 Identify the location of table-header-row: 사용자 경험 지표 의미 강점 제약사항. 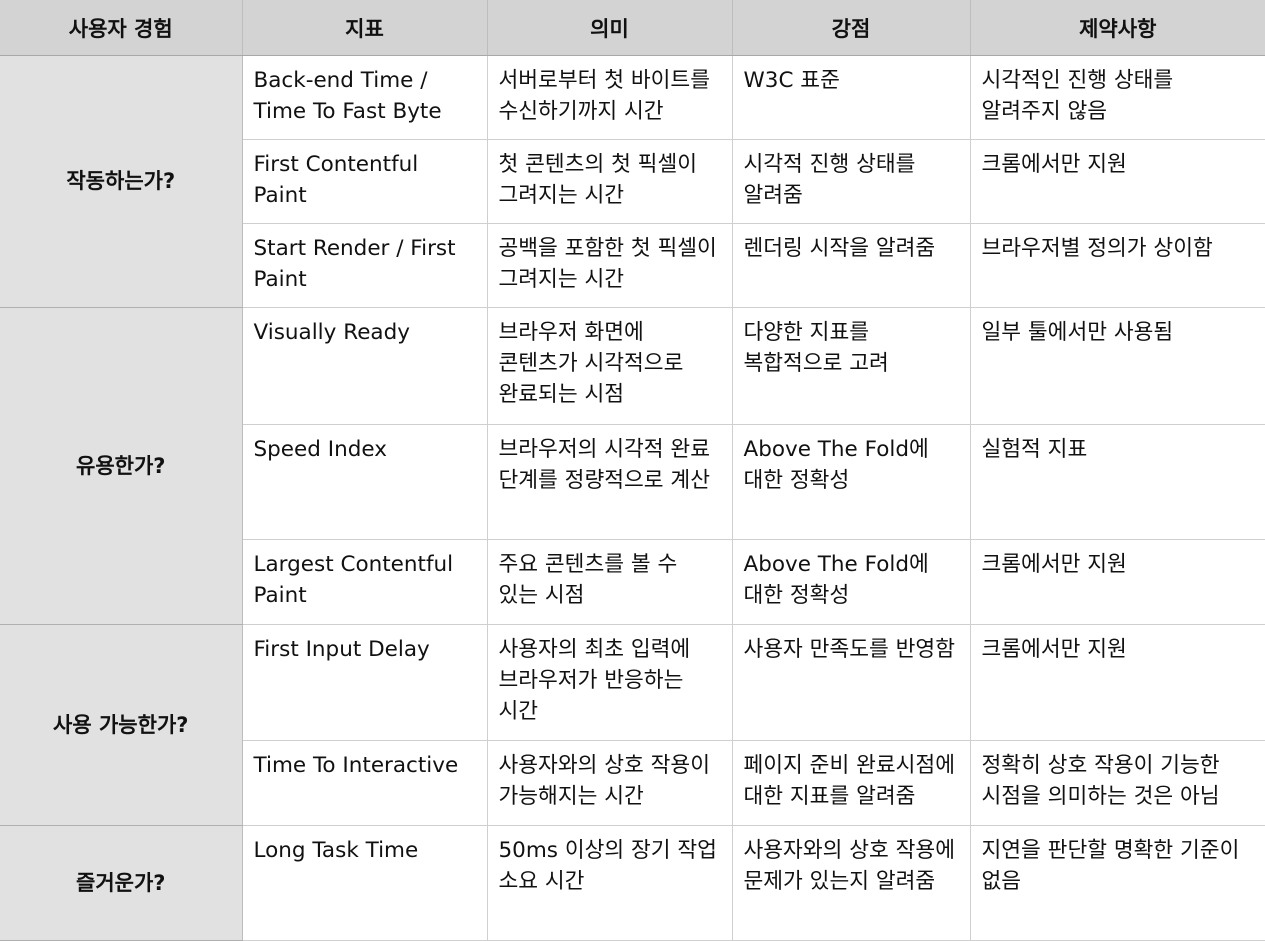
(632, 28).